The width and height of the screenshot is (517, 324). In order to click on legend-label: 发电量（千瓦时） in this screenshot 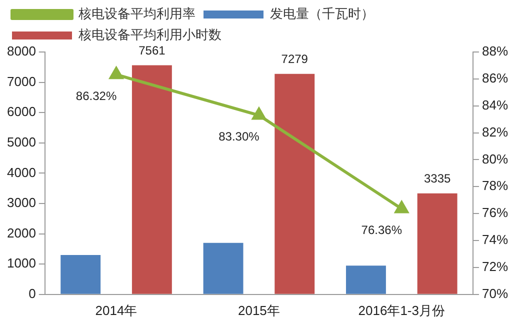, I will do `click(322, 14)`.